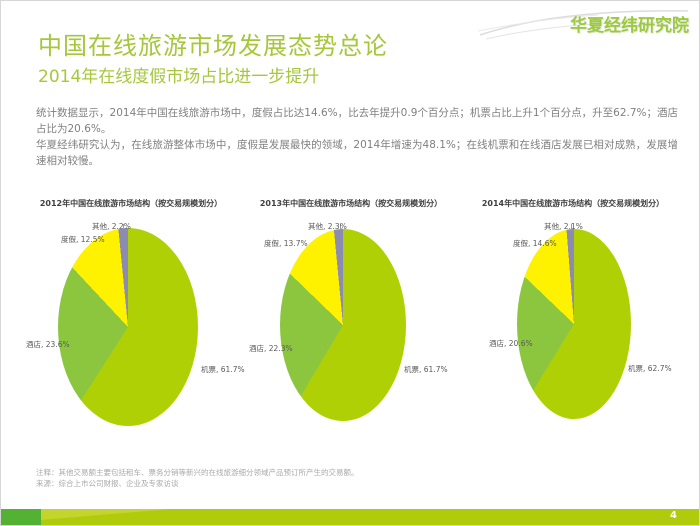 This screenshot has height=526, width=700. What do you see at coordinates (128, 327) in the screenshot?
I see `pie-2012` at bounding box center [128, 327].